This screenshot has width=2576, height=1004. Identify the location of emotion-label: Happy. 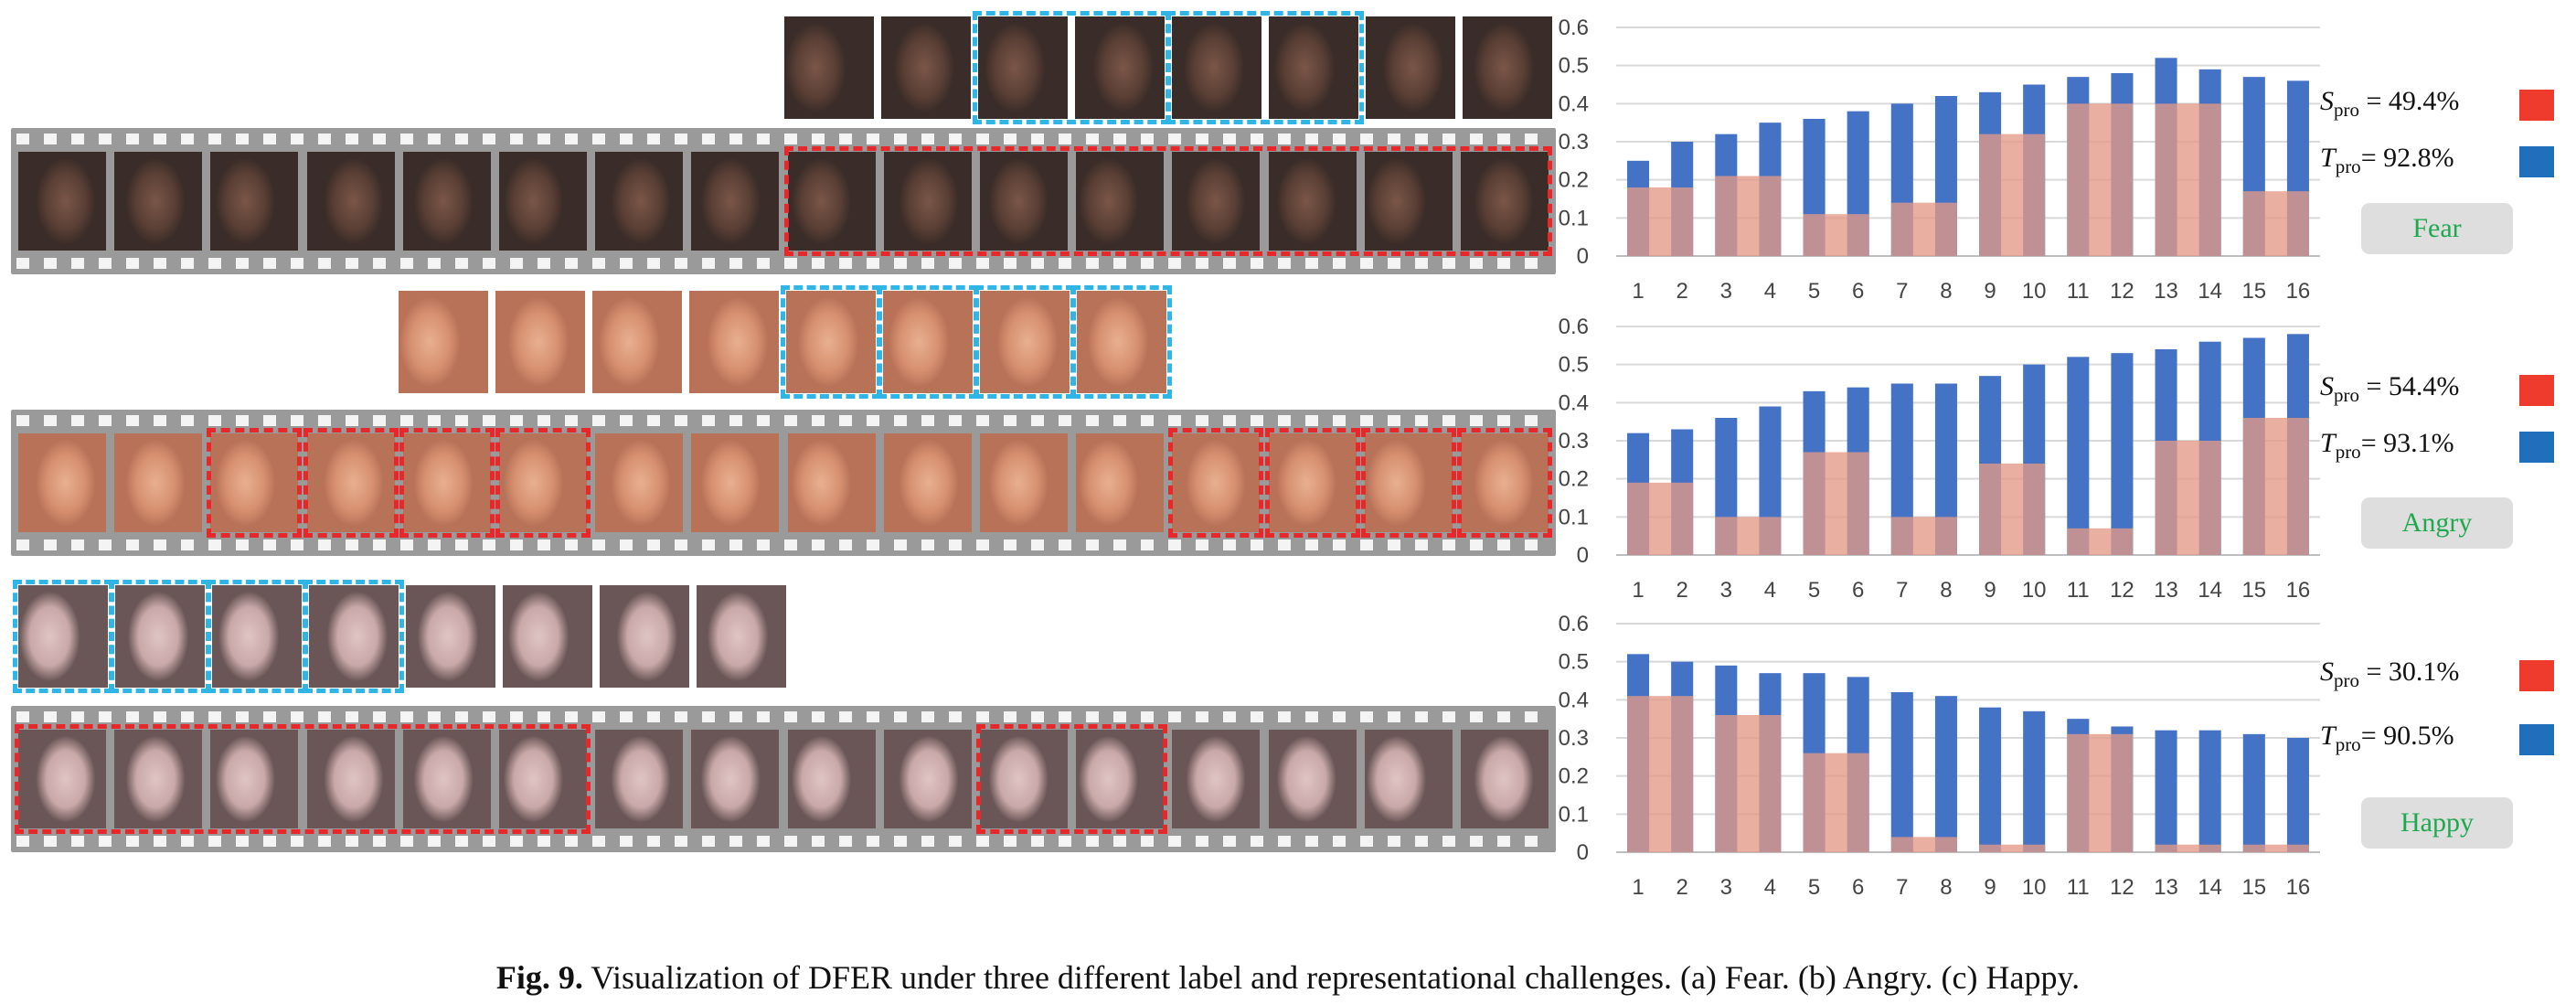
(2437, 823).